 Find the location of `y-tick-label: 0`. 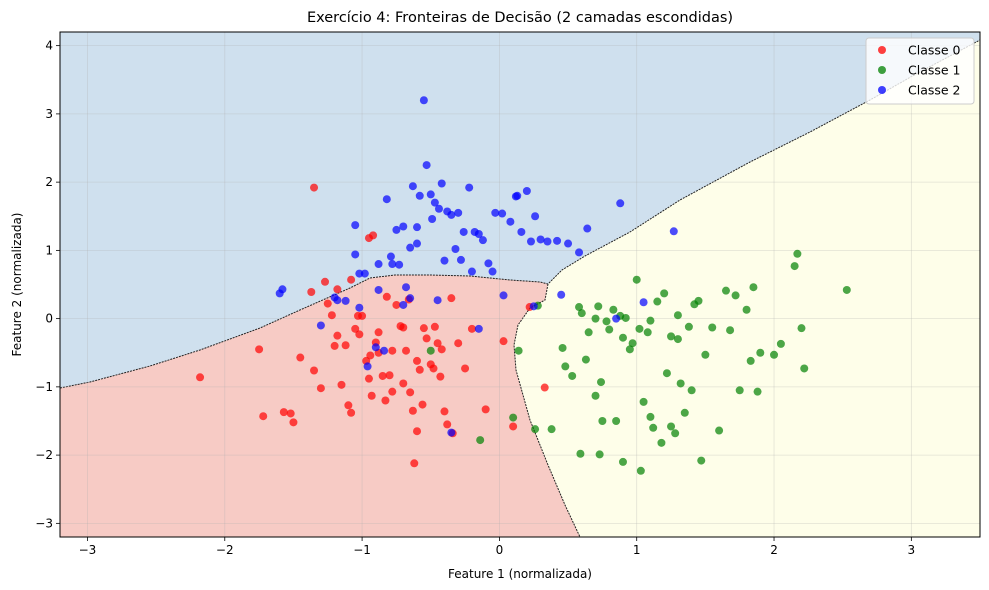

y-tick-label: 0 is located at coordinates (49, 319).